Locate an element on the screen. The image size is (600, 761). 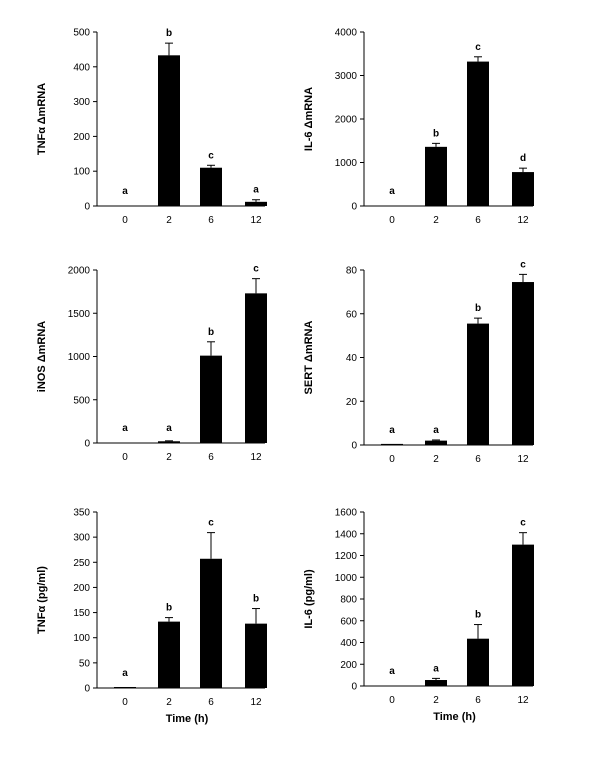
y-tick-label: 4000 is located at coordinates (346, 33).